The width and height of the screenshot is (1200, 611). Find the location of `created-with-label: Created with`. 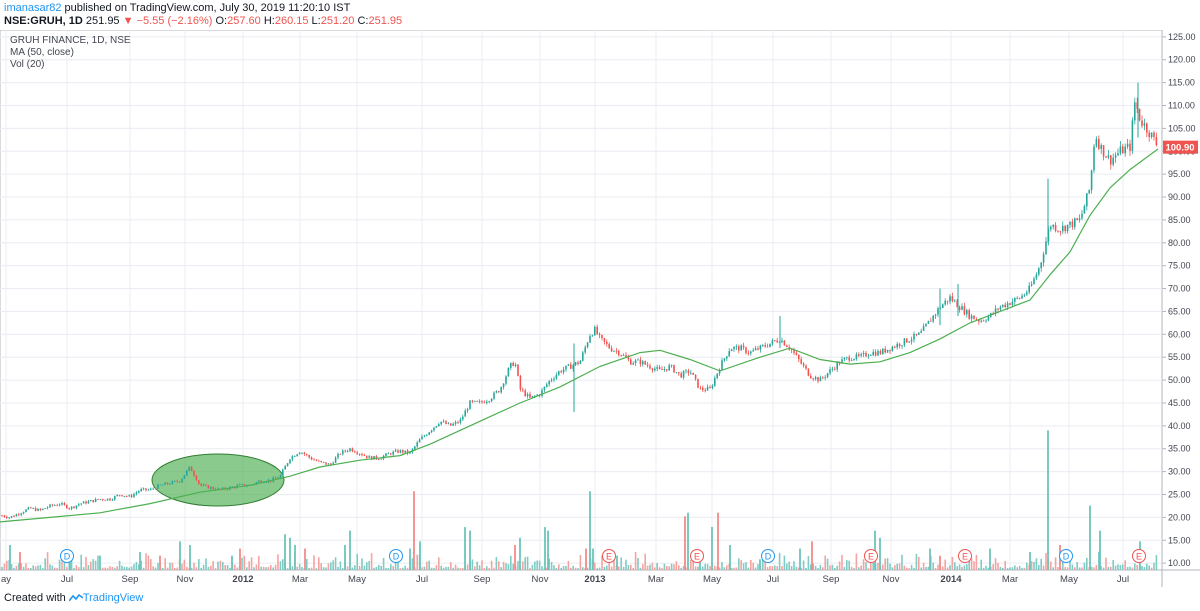

created-with-label: Created with is located at coordinates (35, 598).